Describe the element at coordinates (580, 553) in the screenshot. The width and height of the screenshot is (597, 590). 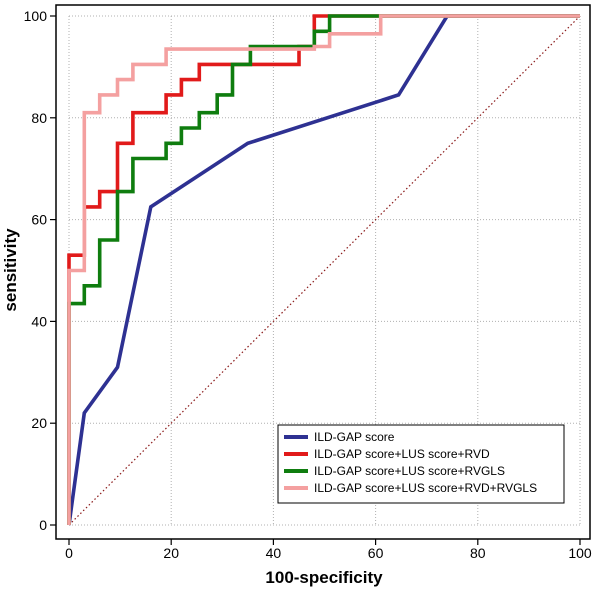
I see `x-tick-label: 100` at that location.